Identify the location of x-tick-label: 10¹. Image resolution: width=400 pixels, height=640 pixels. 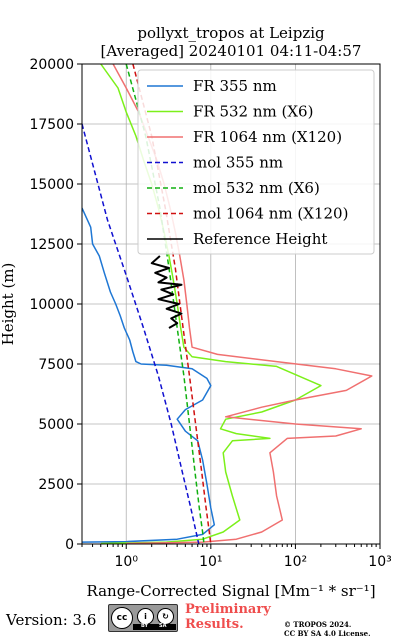
(210, 562).